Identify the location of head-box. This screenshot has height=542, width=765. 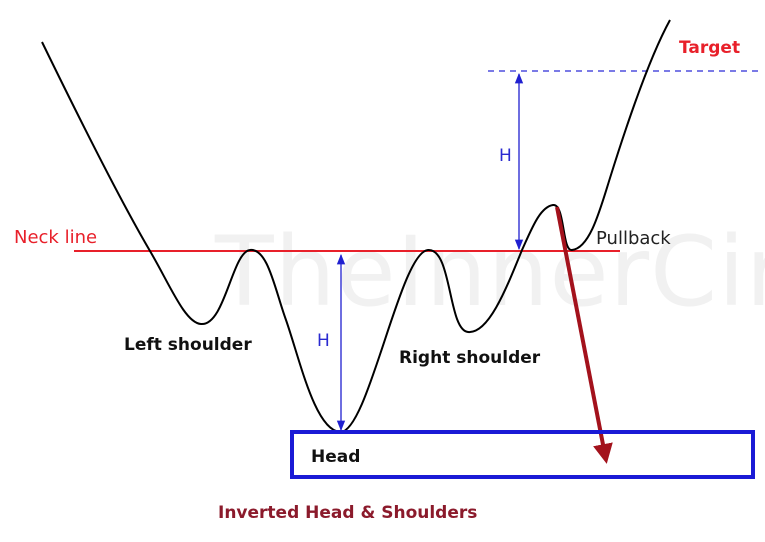
(522, 454).